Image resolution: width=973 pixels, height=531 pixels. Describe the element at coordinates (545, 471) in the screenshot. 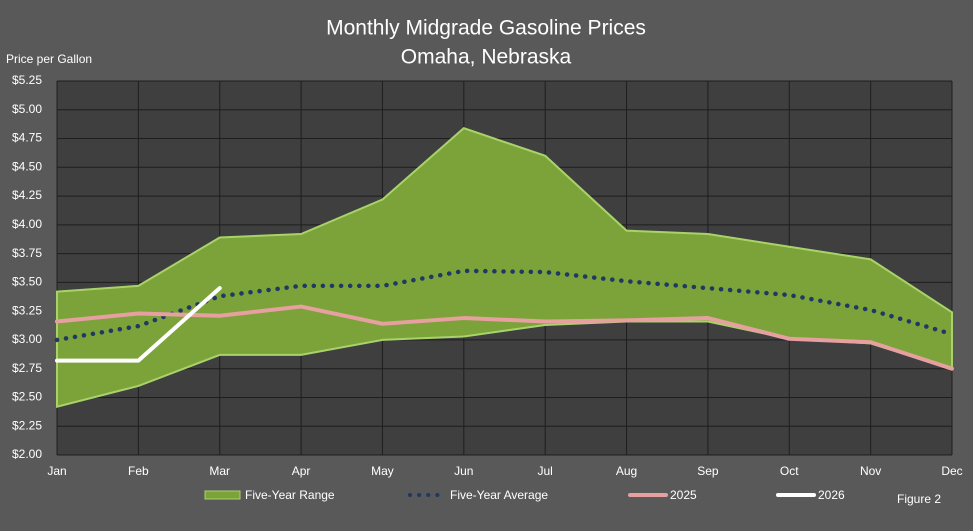

I see `x-tick-label: Jul` at that location.